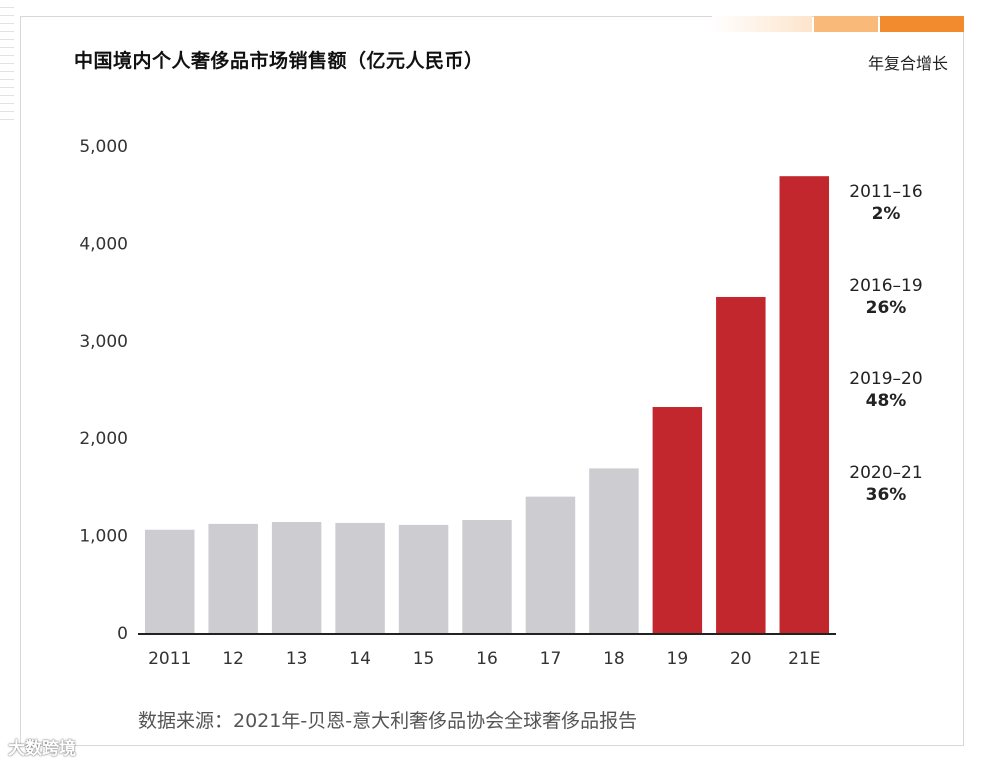 The height and width of the screenshot is (765, 982). I want to click on x-tick-label: 15, so click(424, 659).